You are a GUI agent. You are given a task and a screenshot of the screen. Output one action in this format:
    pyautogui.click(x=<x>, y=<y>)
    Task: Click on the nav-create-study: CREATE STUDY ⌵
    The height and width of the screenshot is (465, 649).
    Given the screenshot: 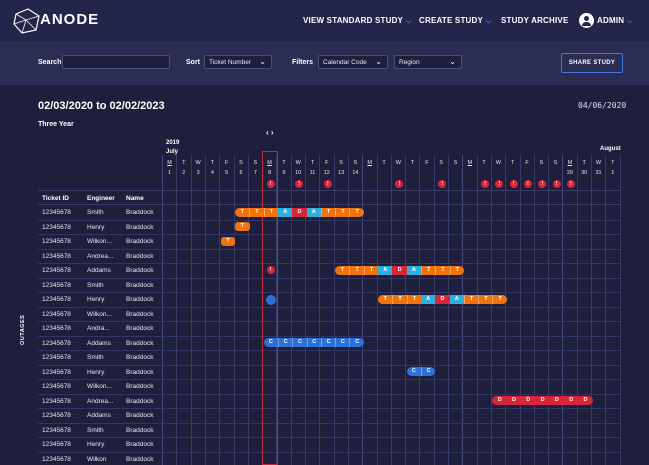 What is the action you would take?
    pyautogui.click(x=455, y=21)
    